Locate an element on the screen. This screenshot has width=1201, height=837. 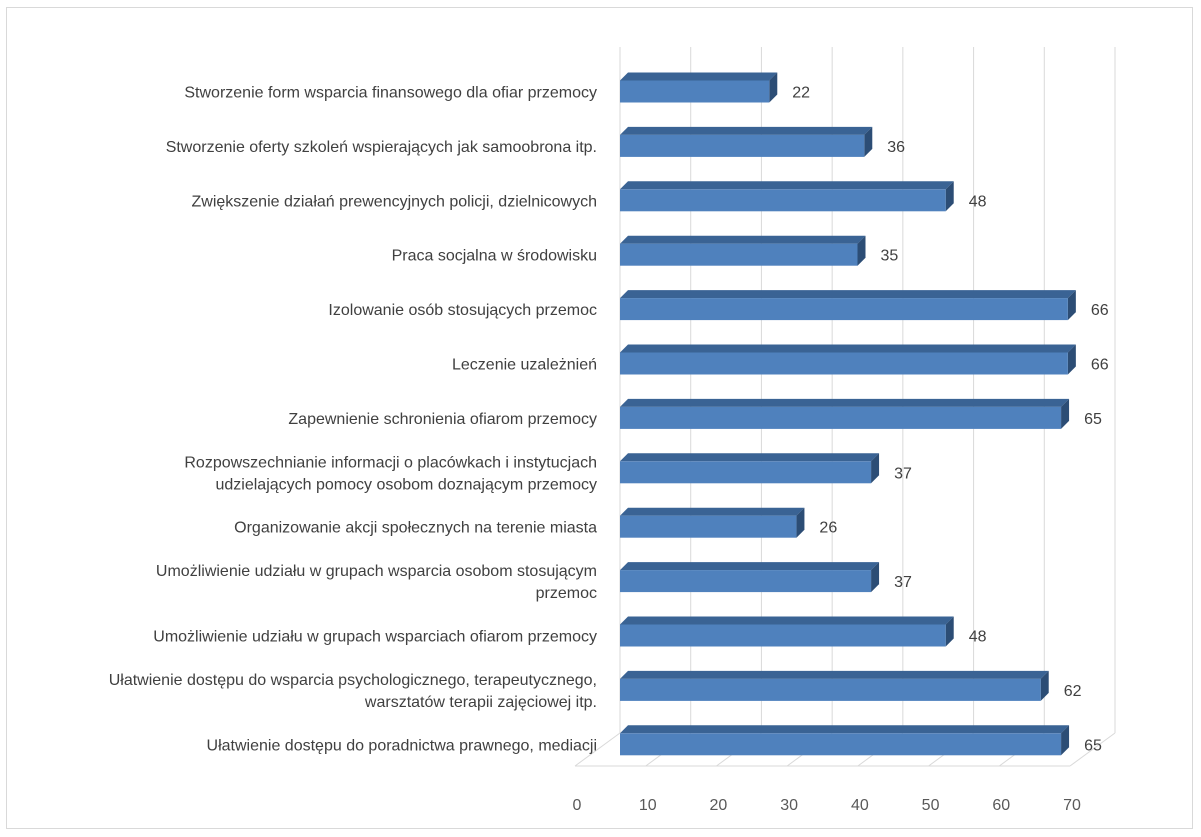
category-label-line: Leczenie uzależnień is located at coordinates (524, 365).